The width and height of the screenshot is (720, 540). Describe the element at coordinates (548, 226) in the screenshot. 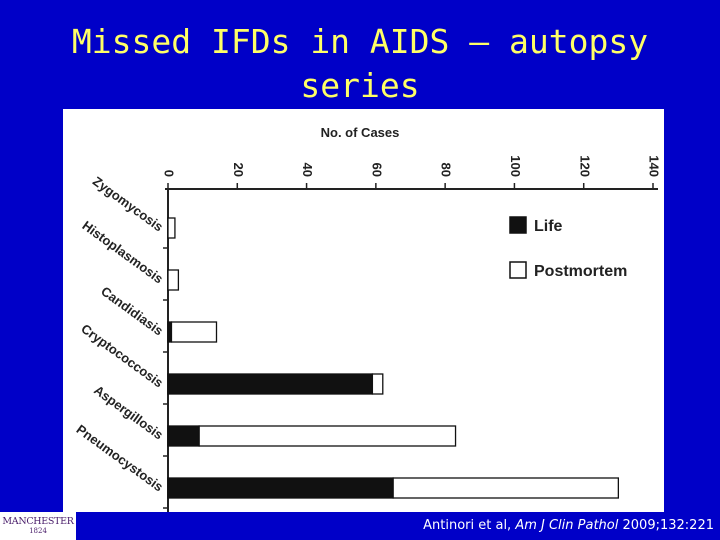

I see `legend-label: Life` at that location.